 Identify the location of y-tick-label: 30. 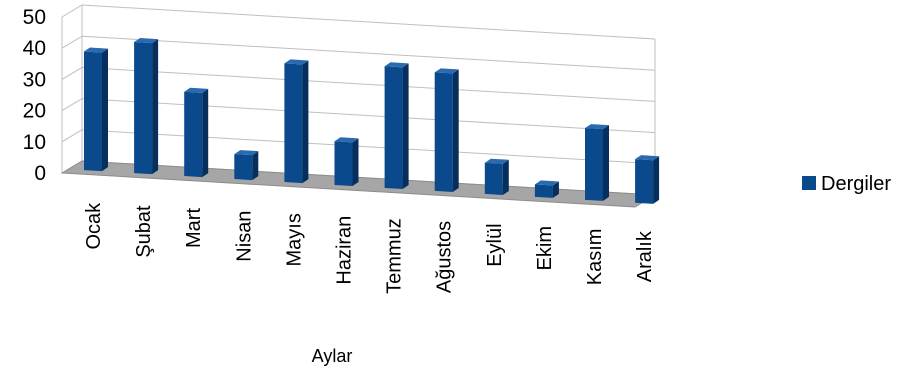
(34, 79).